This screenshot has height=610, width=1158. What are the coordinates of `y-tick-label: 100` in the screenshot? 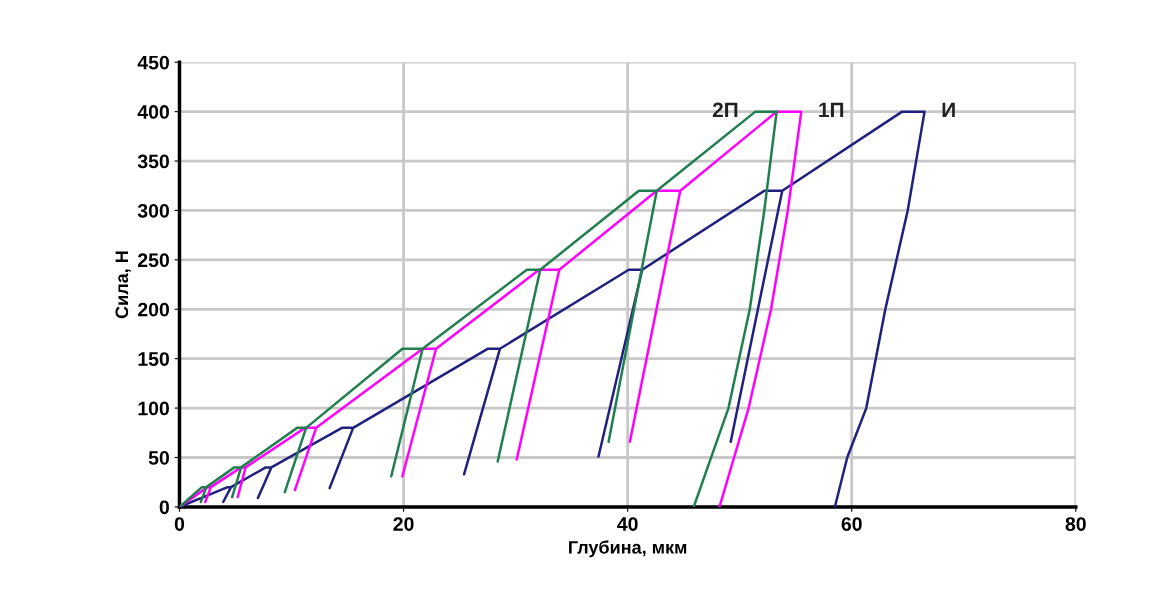 It's located at (153, 408).